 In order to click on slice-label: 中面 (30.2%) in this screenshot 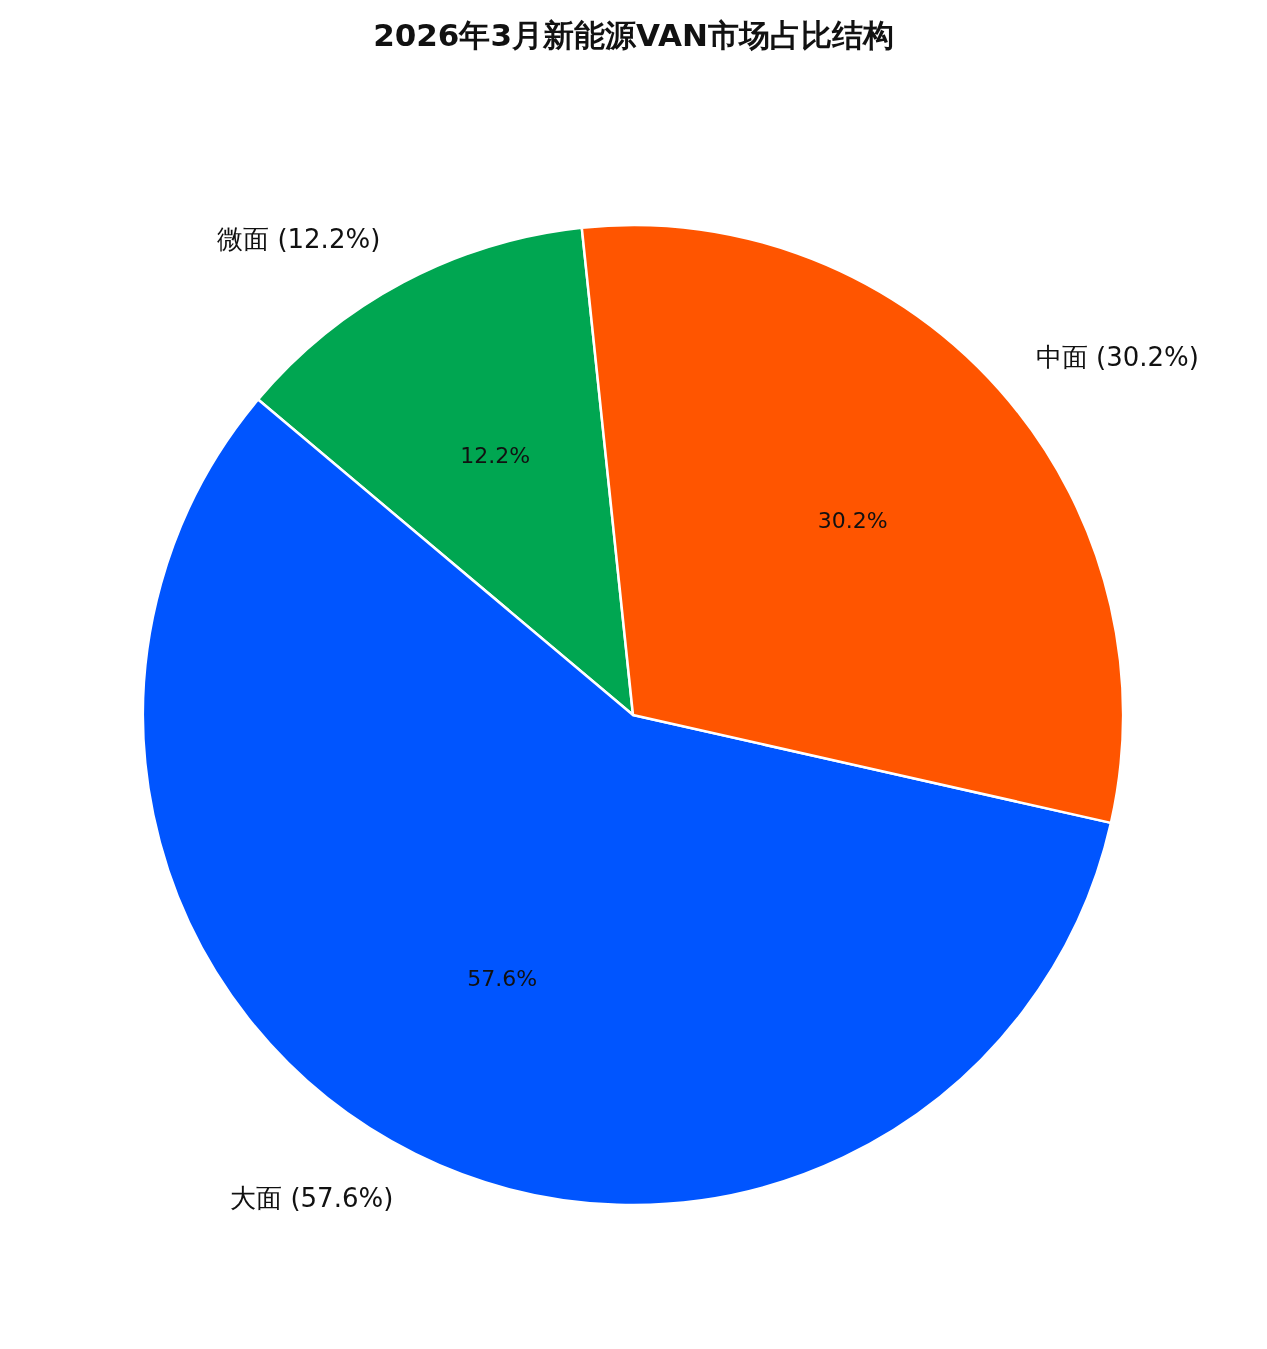, I will do `click(1117, 356)`.